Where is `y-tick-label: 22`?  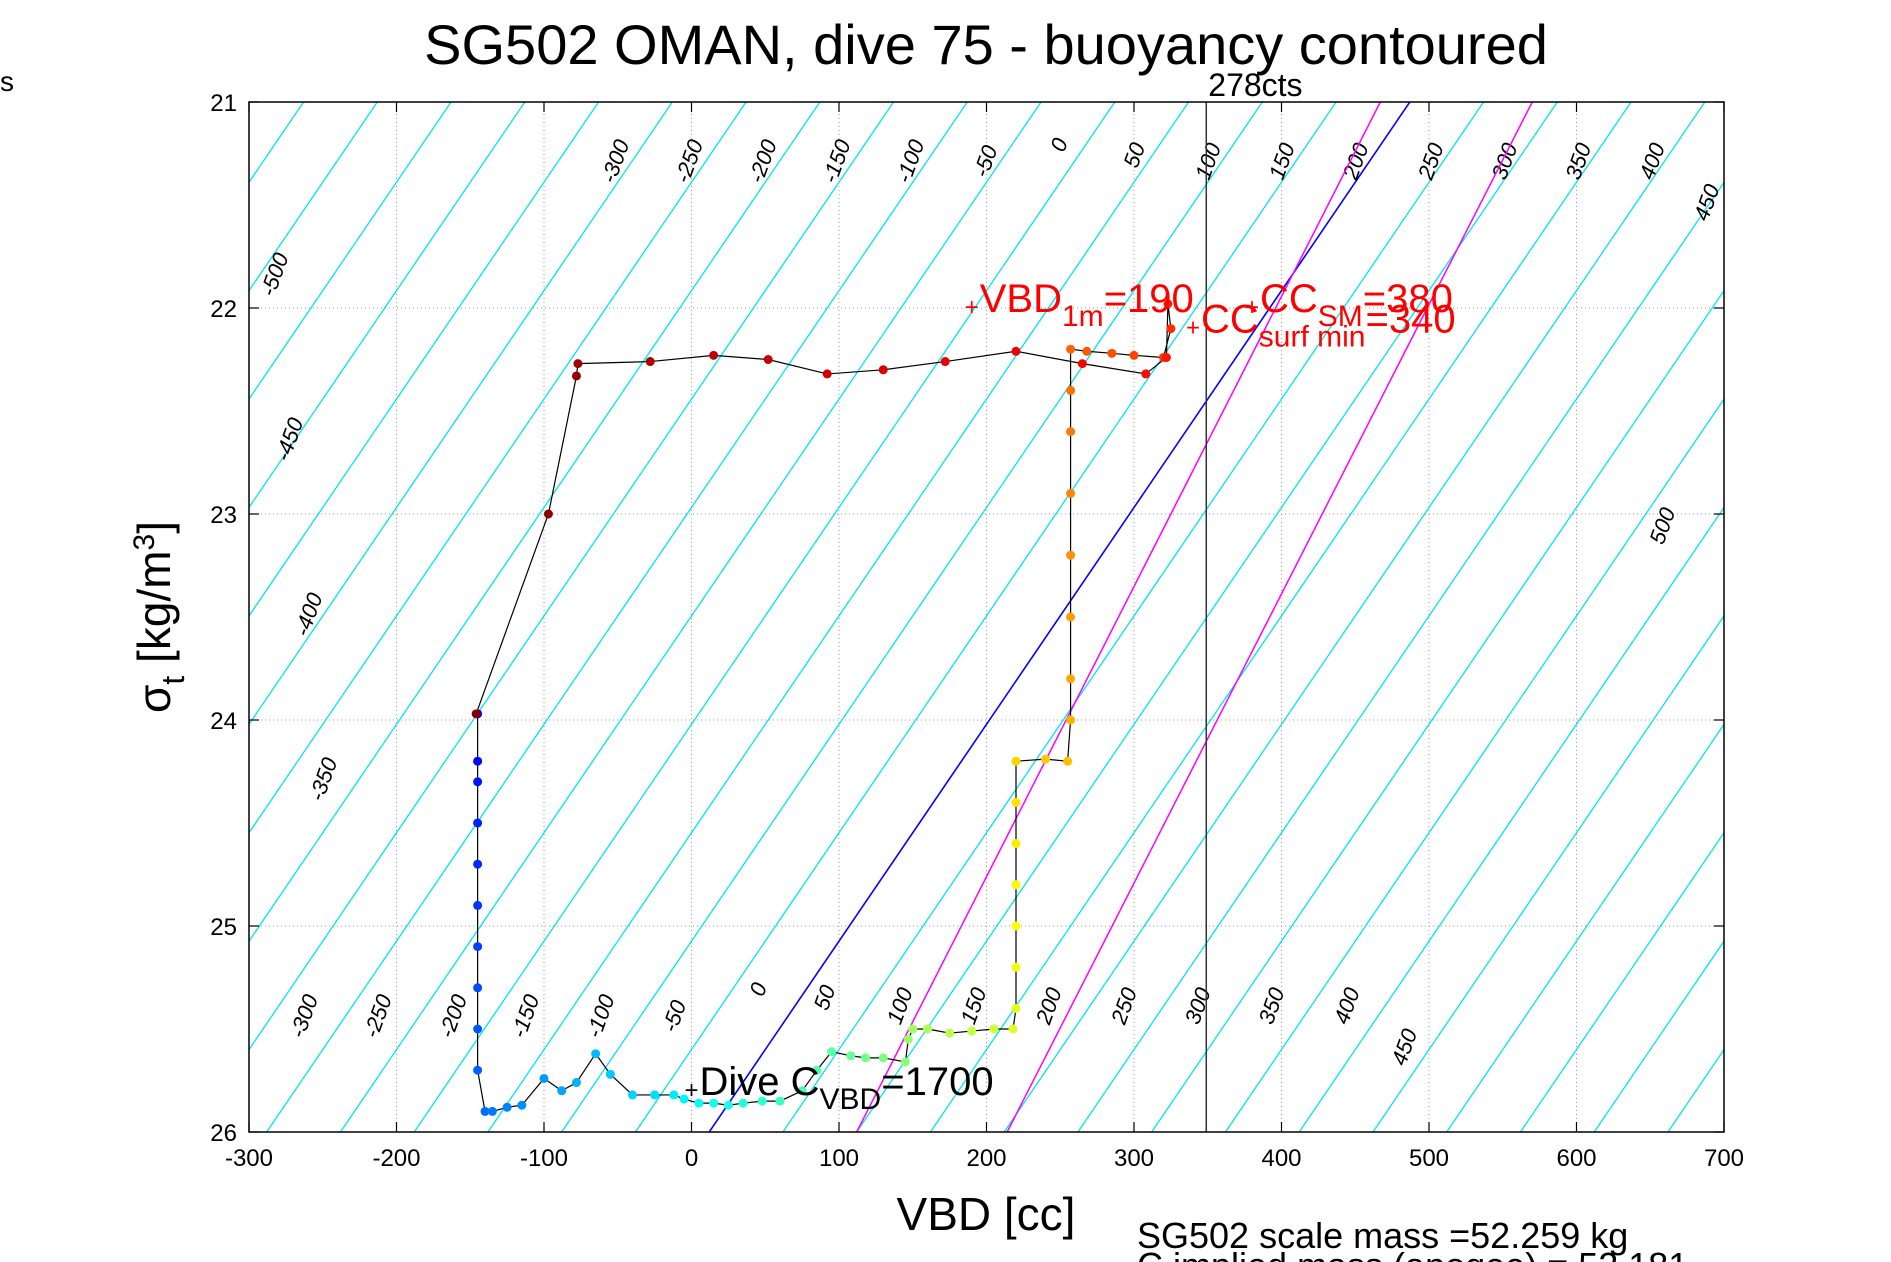 y-tick-label: 22 is located at coordinates (223, 309).